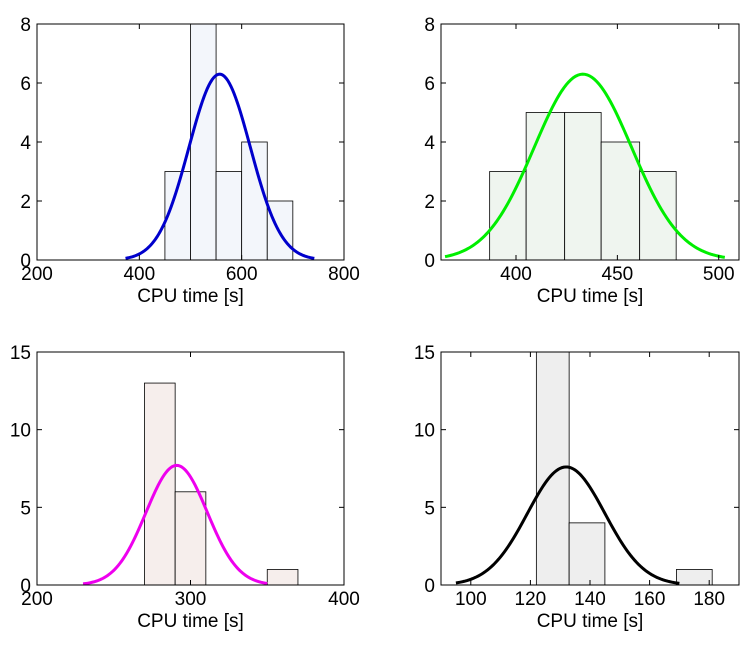 This screenshot has width=749, height=646. What do you see at coordinates (618, 274) in the screenshot?
I see `x-tick-label: 450` at bounding box center [618, 274].